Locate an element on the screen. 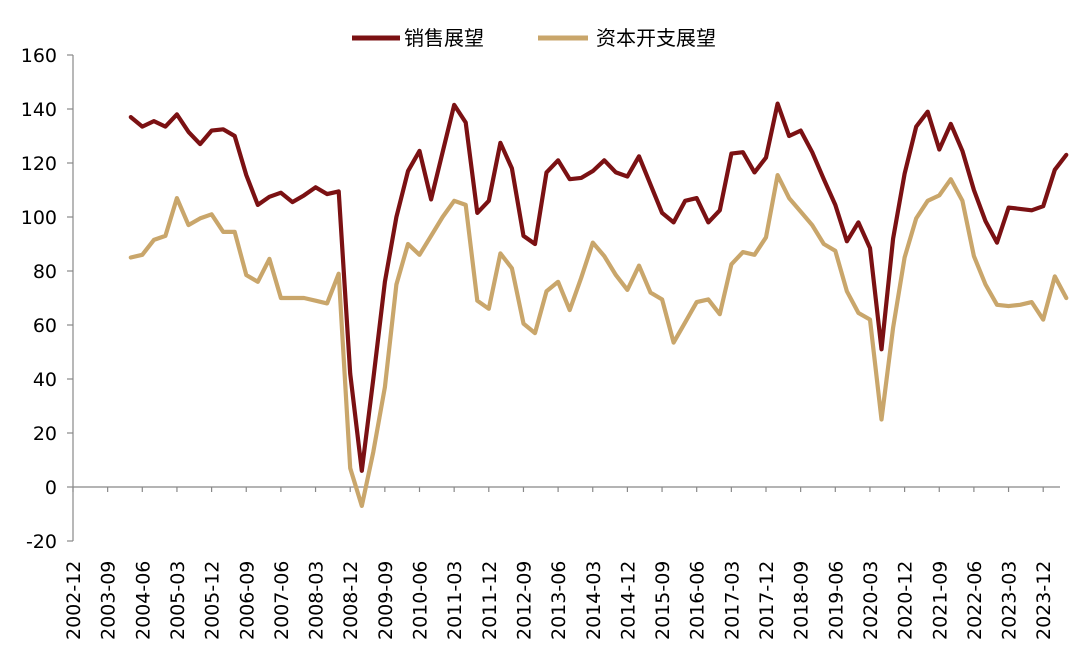  x-tick-label: 2011-12 is located at coordinates (490, 600).